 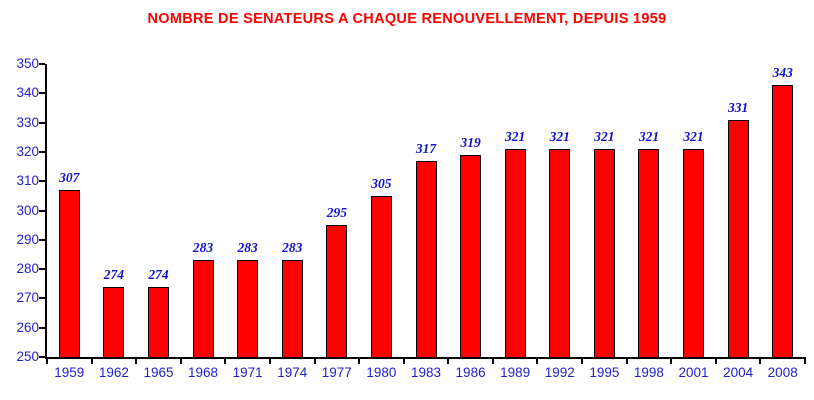 What do you see at coordinates (27, 327) in the screenshot?
I see `y-axis-label: 260` at bounding box center [27, 327].